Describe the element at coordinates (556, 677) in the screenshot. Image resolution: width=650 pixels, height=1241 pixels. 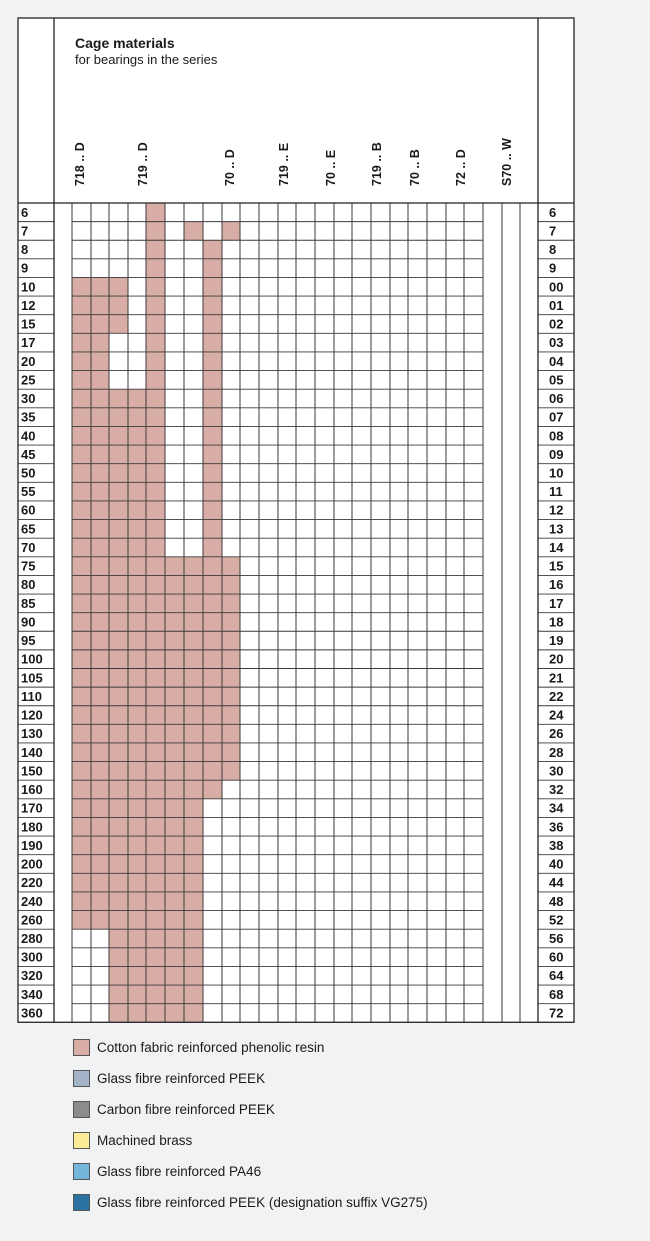
I see `bore-code-label: 21` at that location.